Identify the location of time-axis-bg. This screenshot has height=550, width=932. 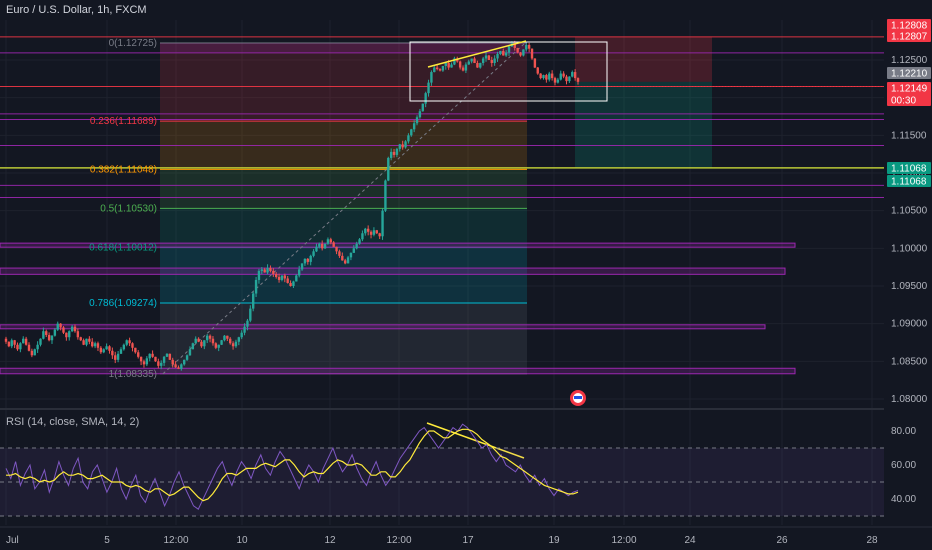
(466, 538).